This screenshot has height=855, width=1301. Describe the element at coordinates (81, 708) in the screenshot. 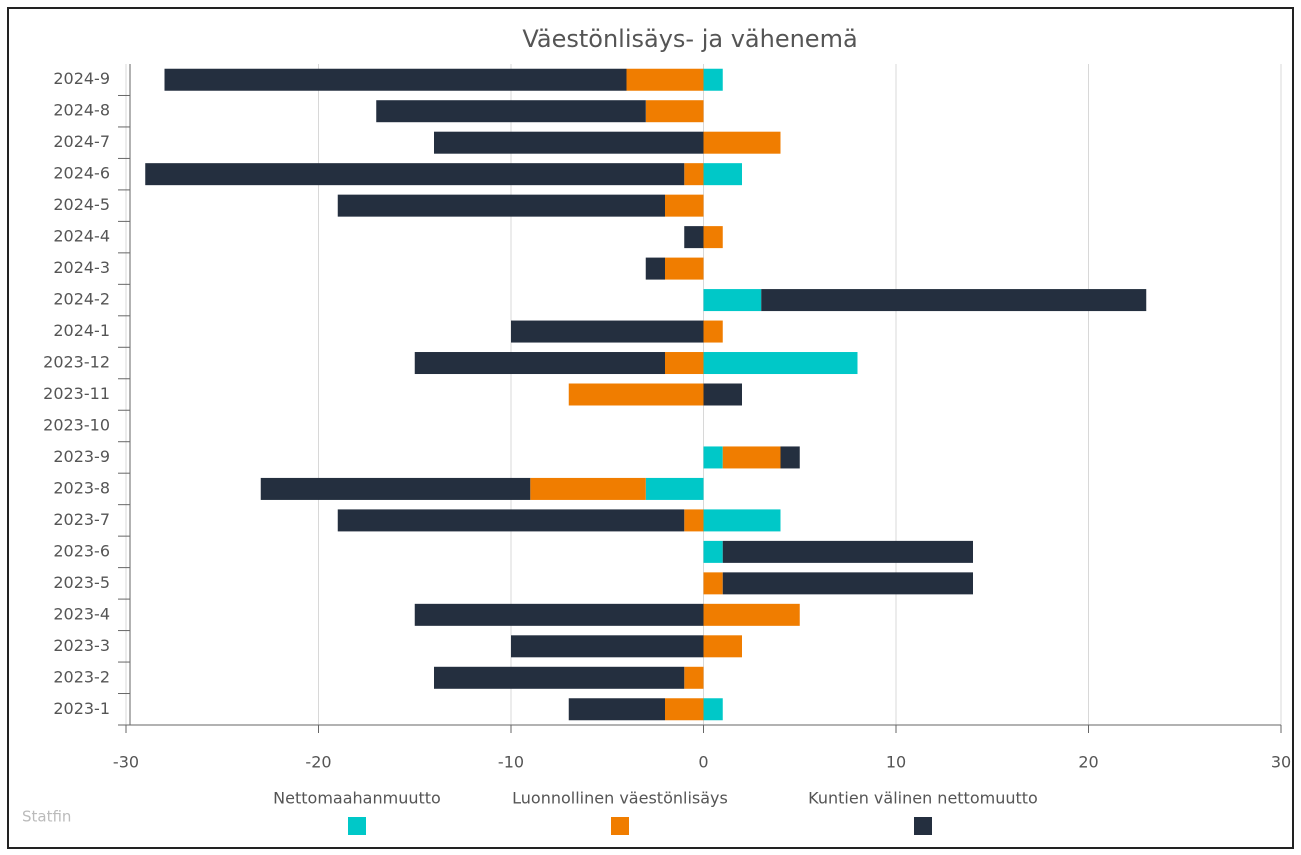

I see `y-tick-label: 2023-1` at that location.